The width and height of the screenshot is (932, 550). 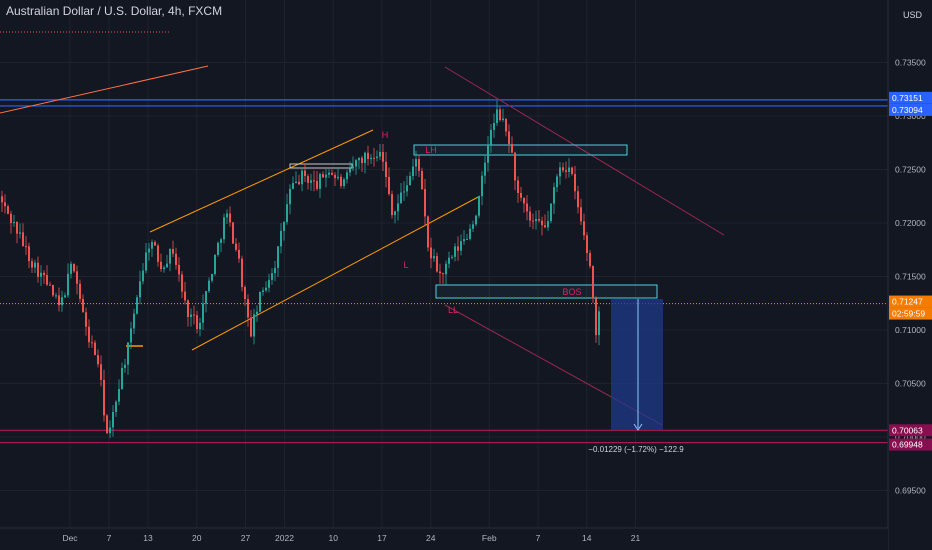 I want to click on x-tick-label: 14, so click(x=587, y=538).